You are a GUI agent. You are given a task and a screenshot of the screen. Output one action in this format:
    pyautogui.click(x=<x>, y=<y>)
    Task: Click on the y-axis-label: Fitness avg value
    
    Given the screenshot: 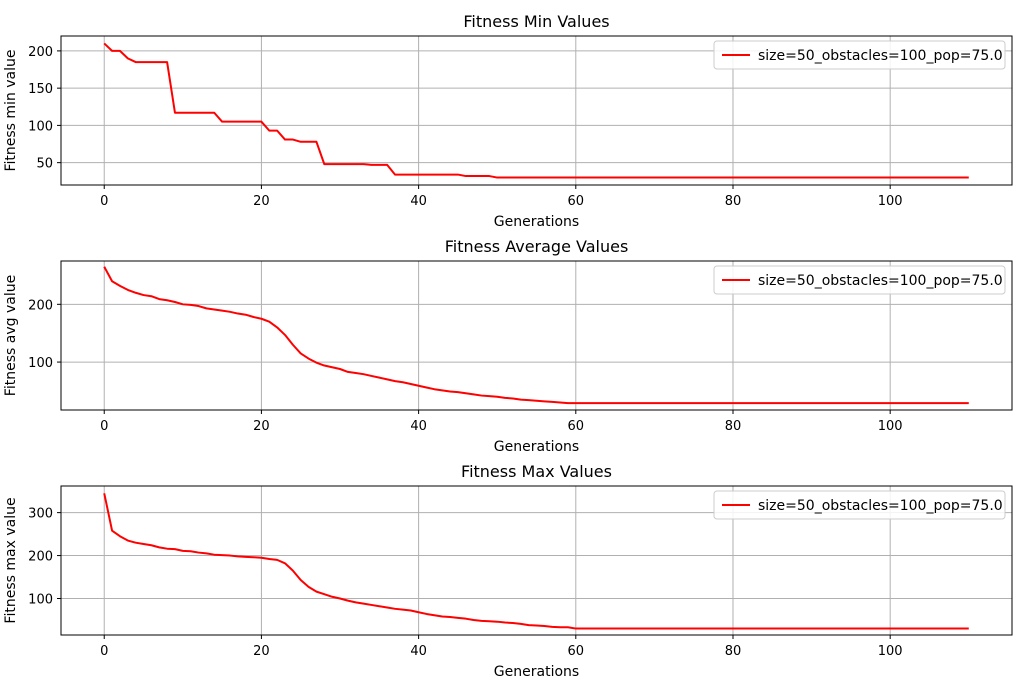 What is the action you would take?
    pyautogui.click(x=11, y=335)
    